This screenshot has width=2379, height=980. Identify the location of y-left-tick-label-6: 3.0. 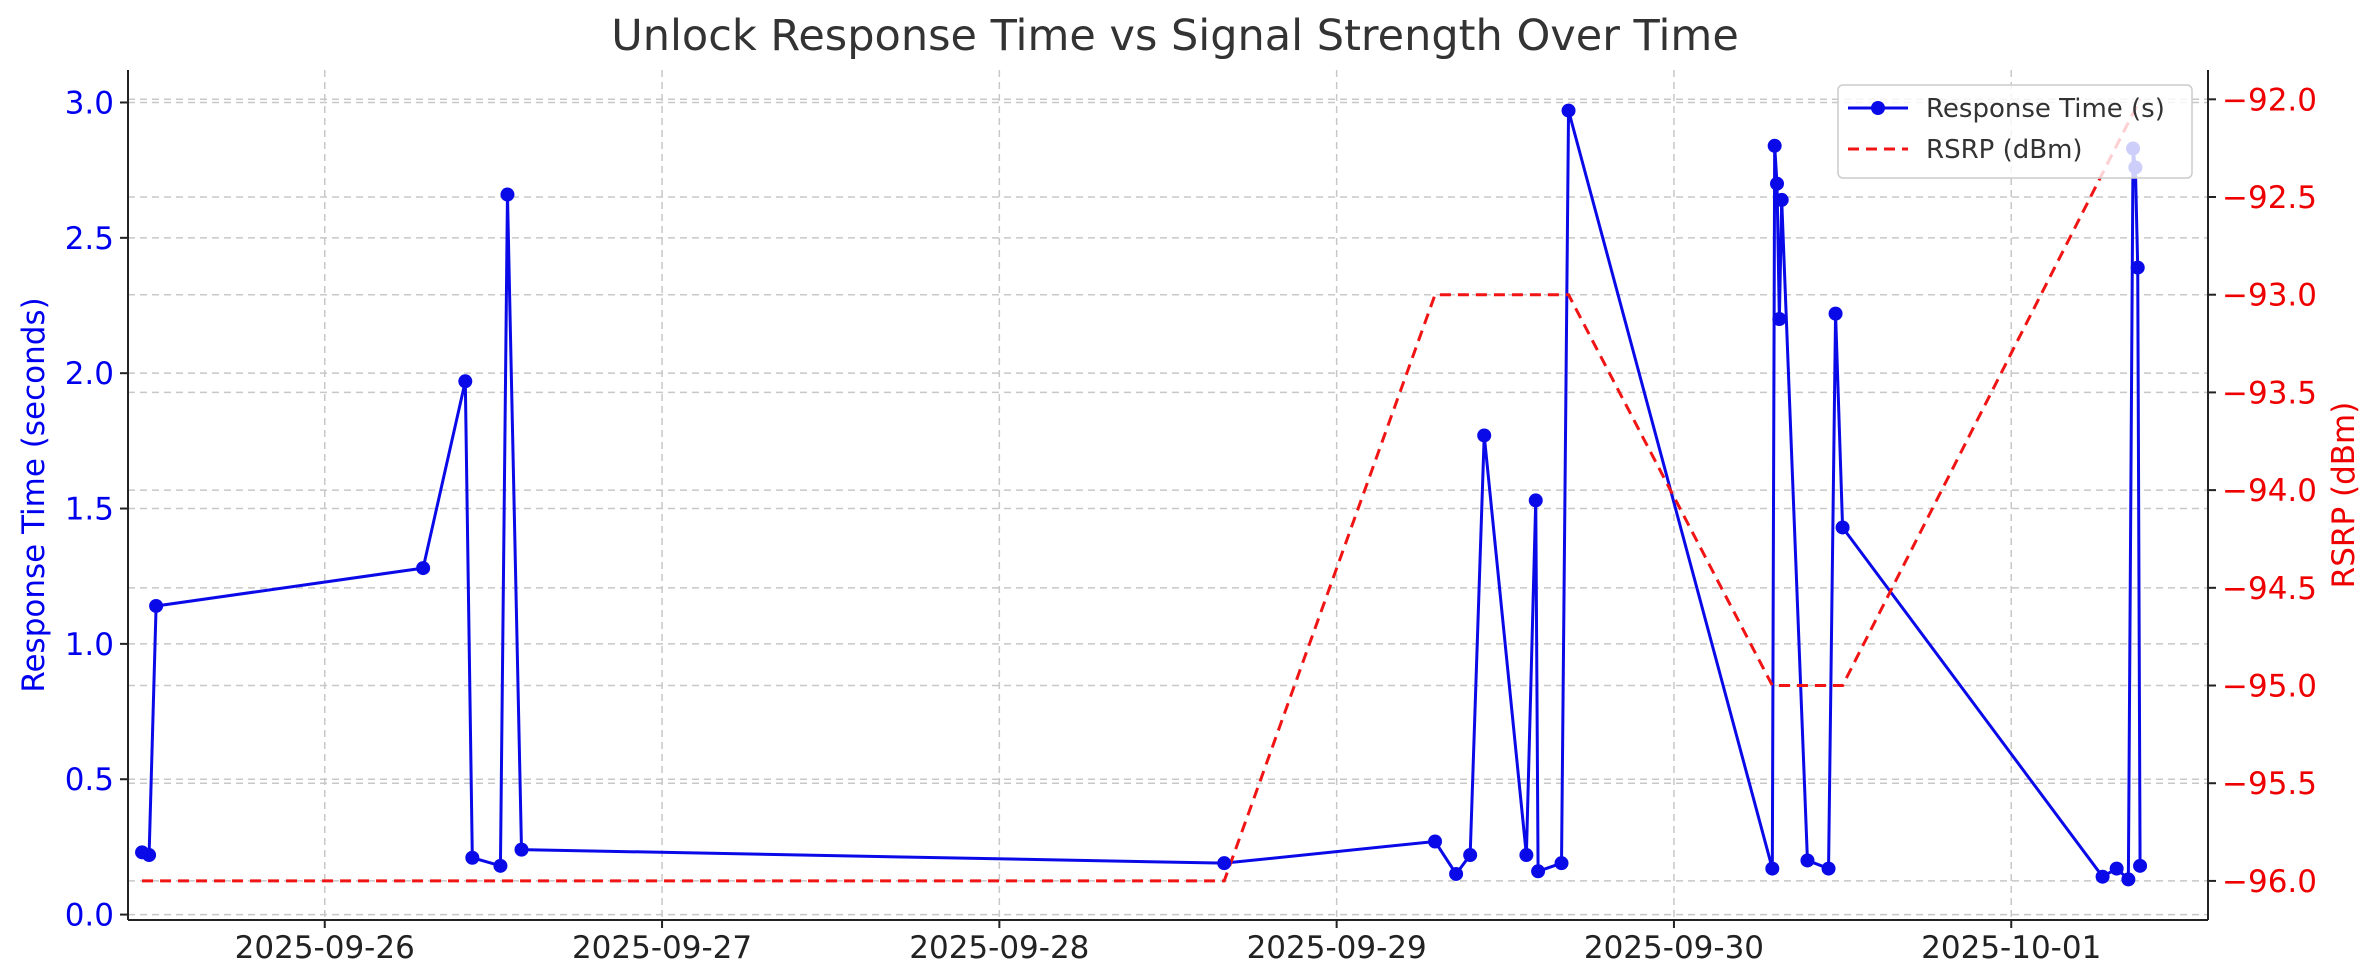
(89, 103).